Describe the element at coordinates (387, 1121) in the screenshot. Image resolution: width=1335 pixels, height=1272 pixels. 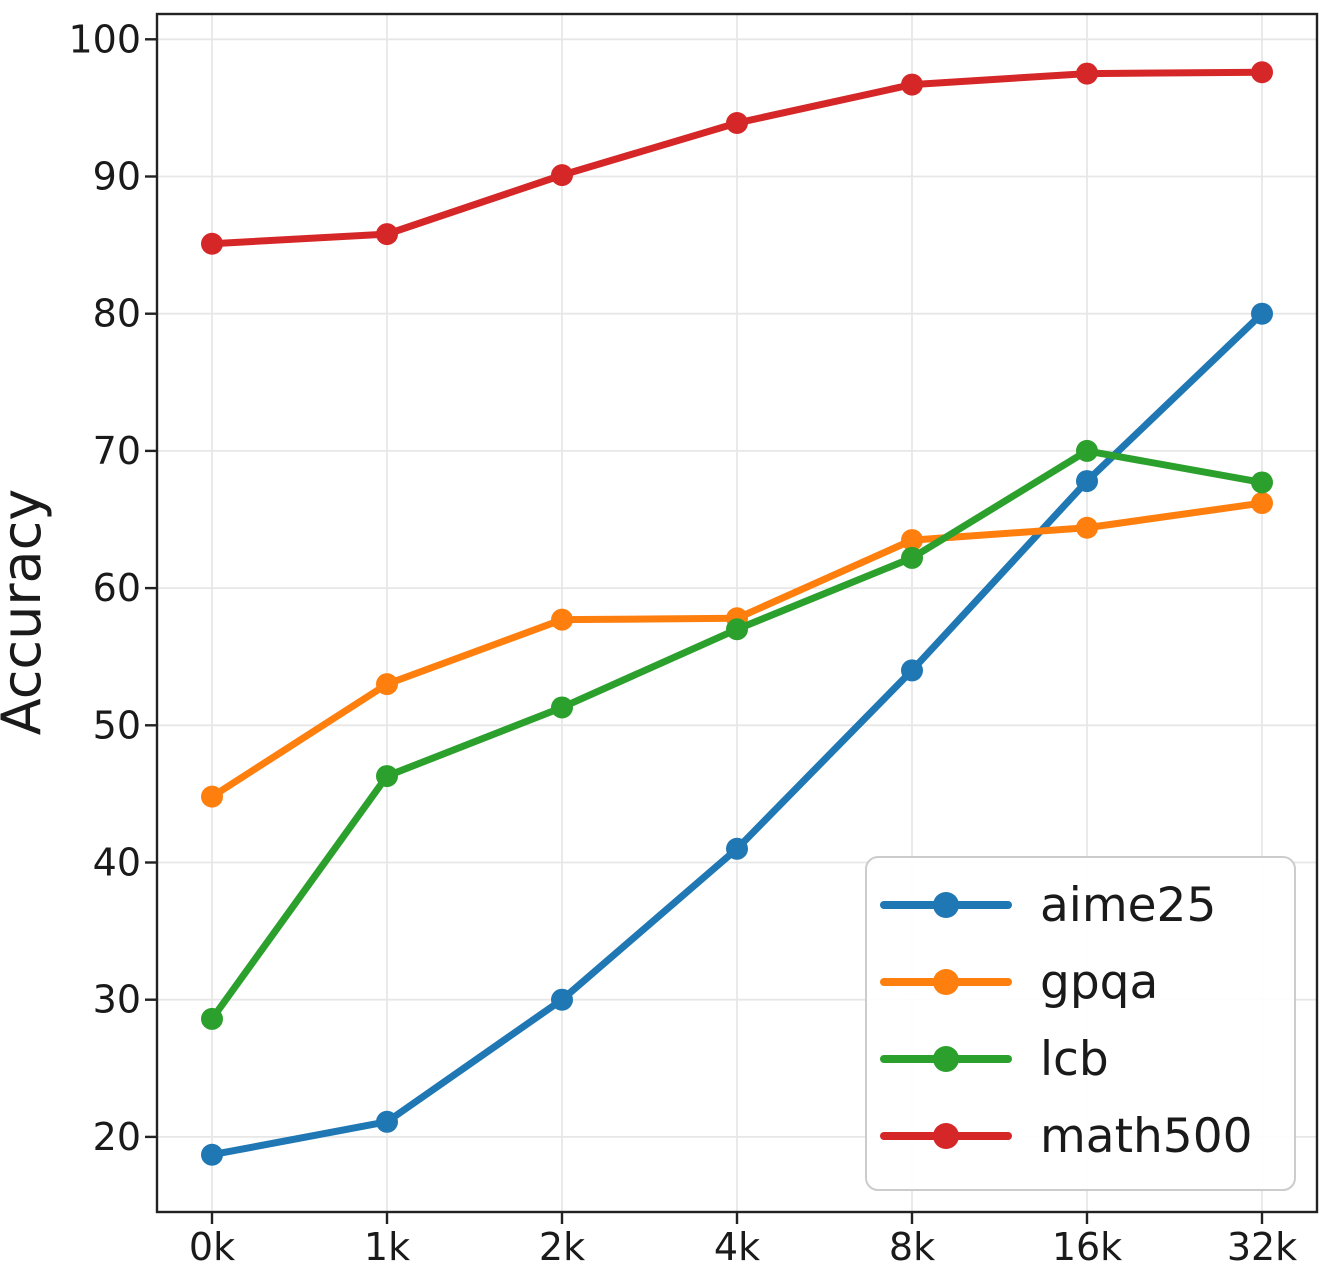
I see `data-point-aime25-1k` at that location.